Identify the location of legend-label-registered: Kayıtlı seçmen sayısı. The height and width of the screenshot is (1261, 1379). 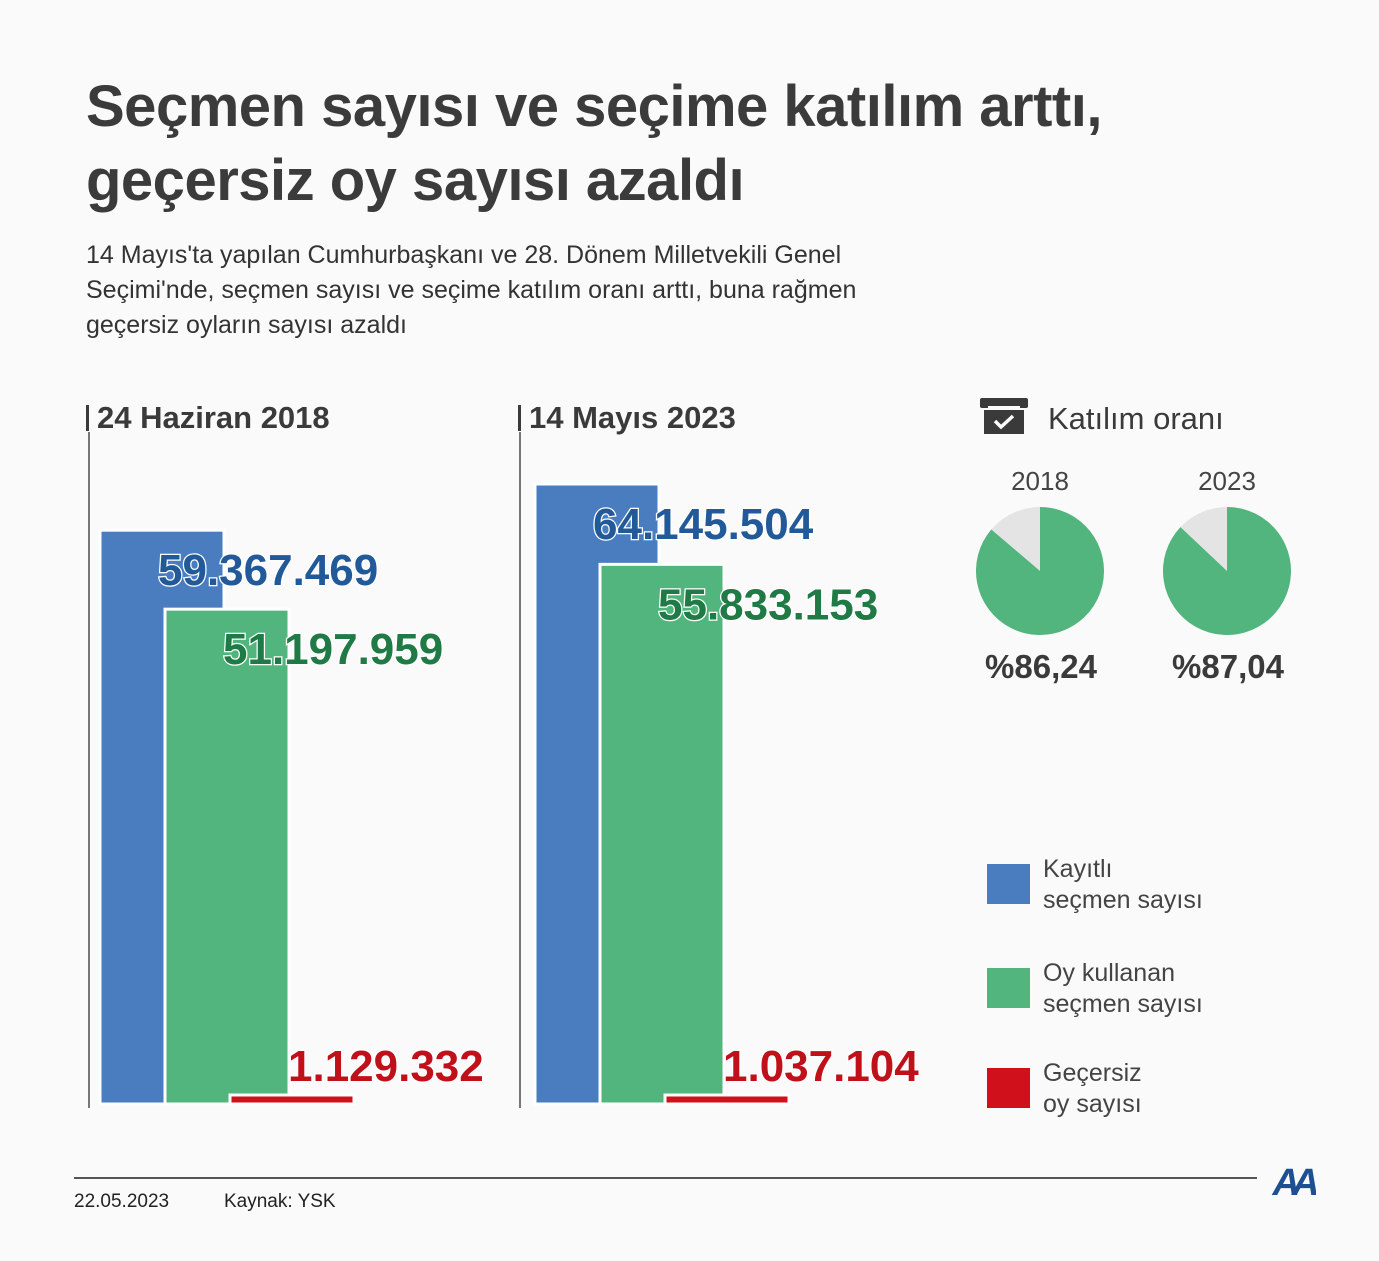
(1123, 884).